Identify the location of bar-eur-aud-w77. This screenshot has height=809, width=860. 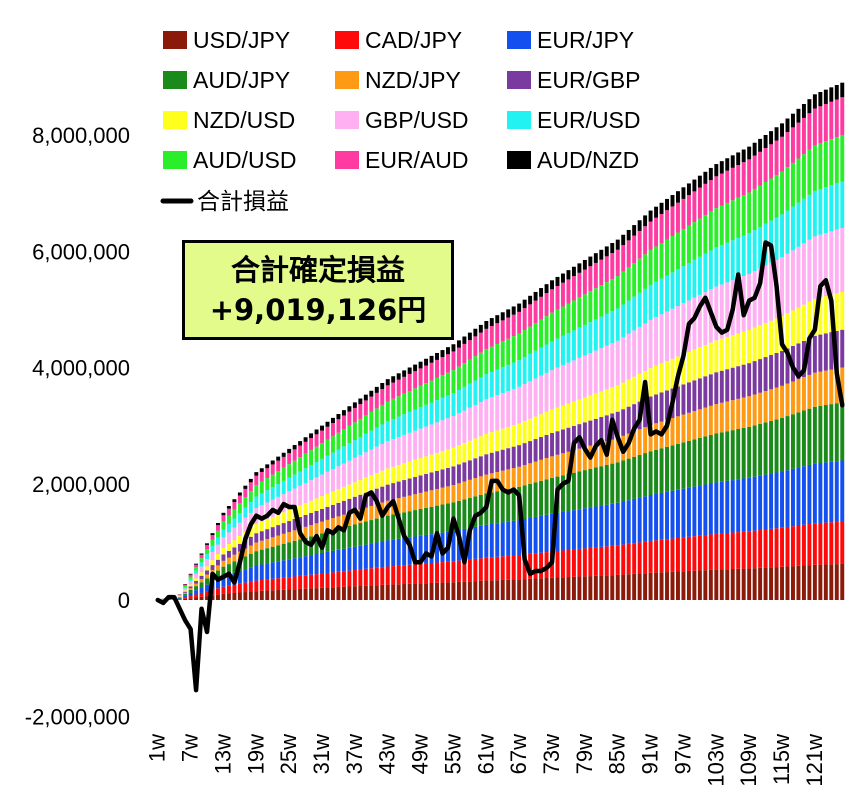
(573, 288).